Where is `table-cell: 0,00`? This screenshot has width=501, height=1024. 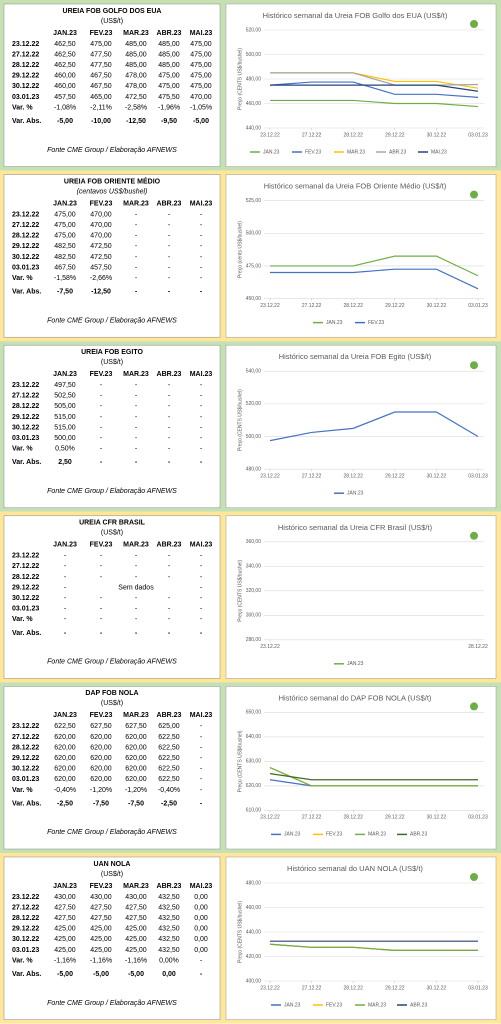
table-cell: 0,00 is located at coordinates (201, 950).